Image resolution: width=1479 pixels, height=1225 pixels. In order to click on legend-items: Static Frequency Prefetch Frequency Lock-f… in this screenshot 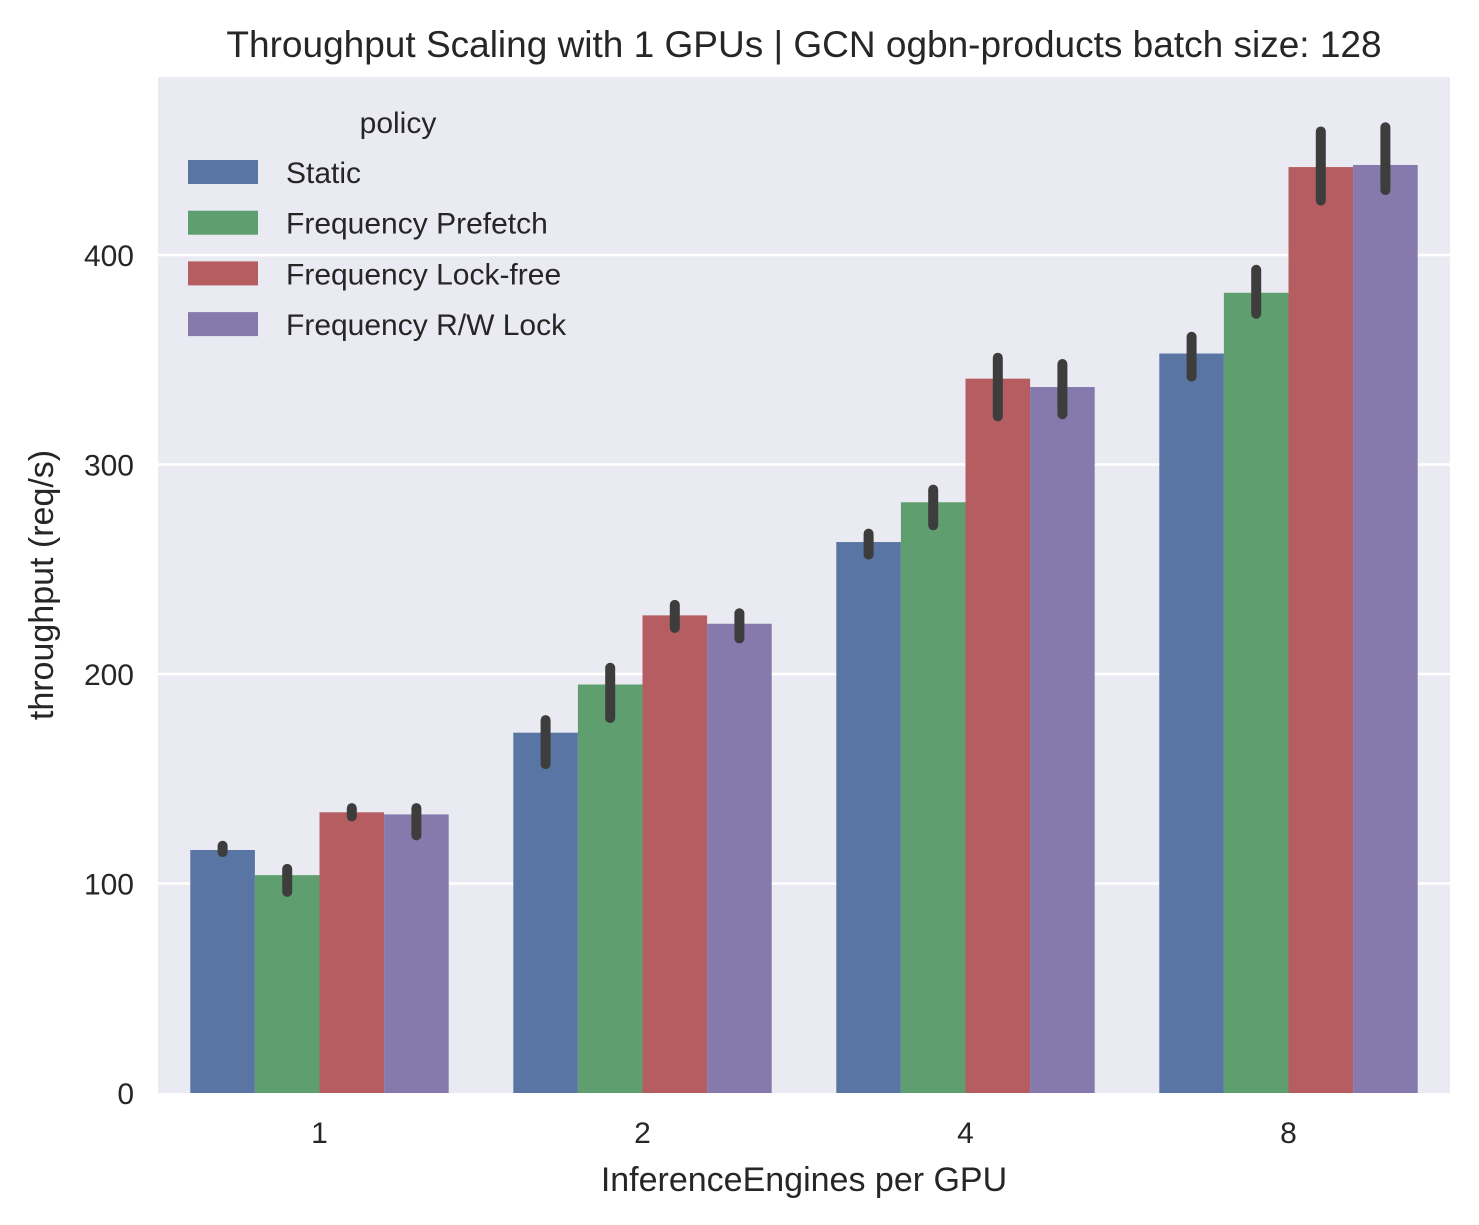, I will do `click(377, 249)`.